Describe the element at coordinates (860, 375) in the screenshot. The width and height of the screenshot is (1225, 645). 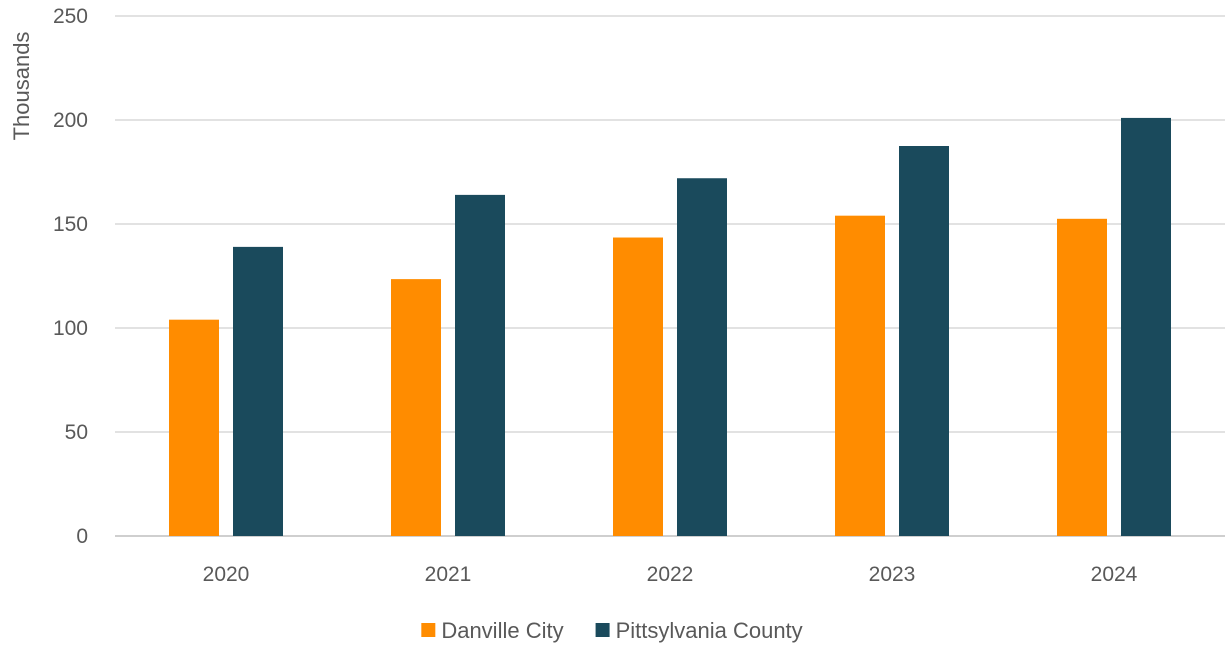
I see `bar-danville-city-2023` at that location.